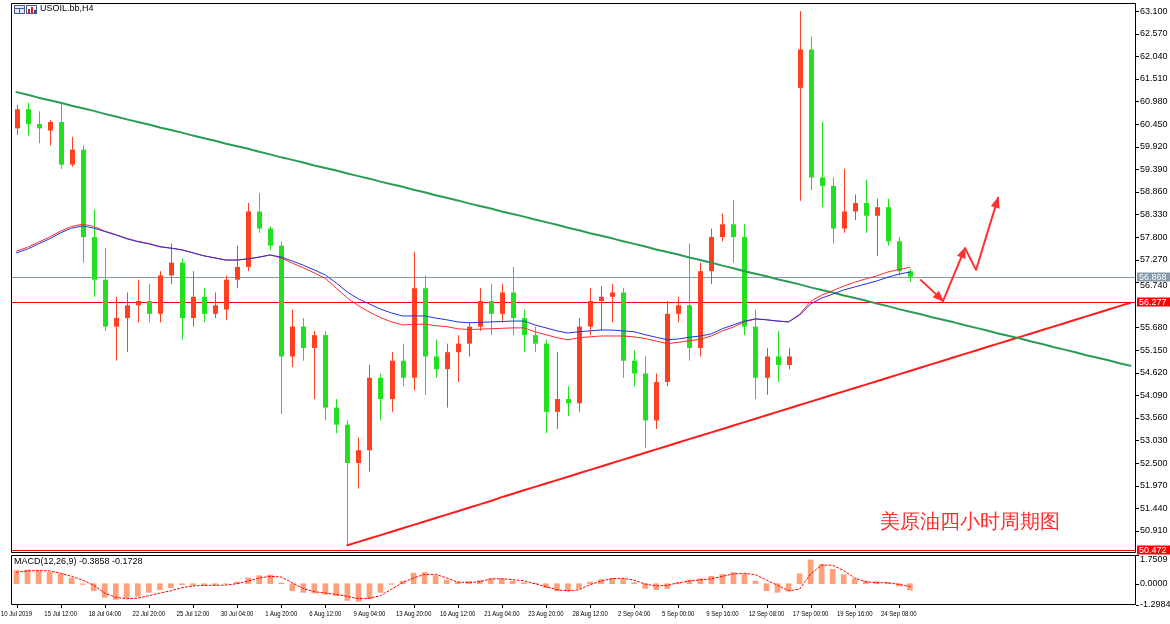 The width and height of the screenshot is (1170, 624). Describe the element at coordinates (1154, 123) in the screenshot. I see `y-tick-label: 60.450` at that location.